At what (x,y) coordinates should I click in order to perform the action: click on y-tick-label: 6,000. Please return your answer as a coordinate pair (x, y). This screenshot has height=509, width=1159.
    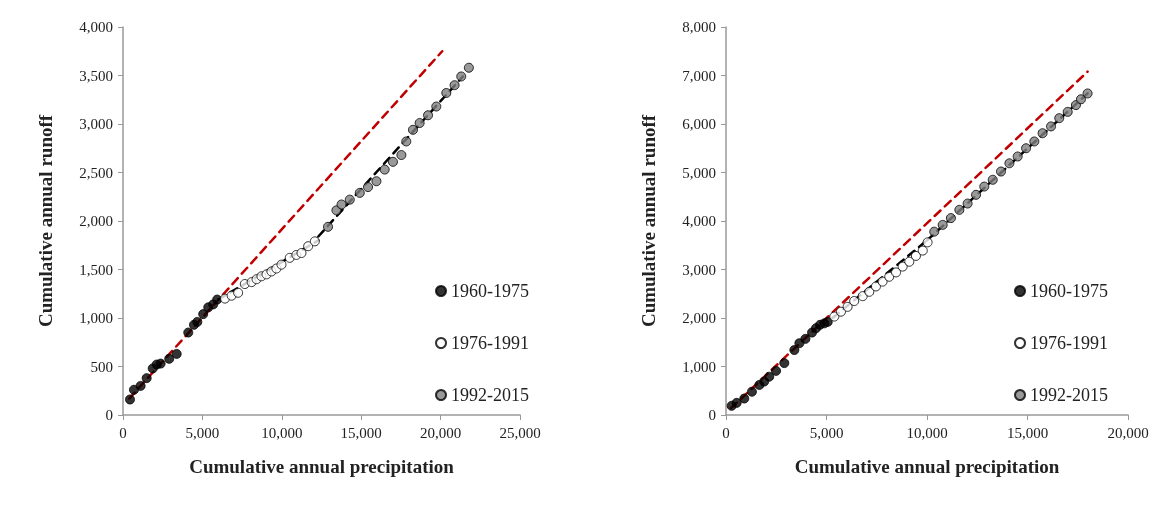
    Looking at the image, I should click on (699, 124).